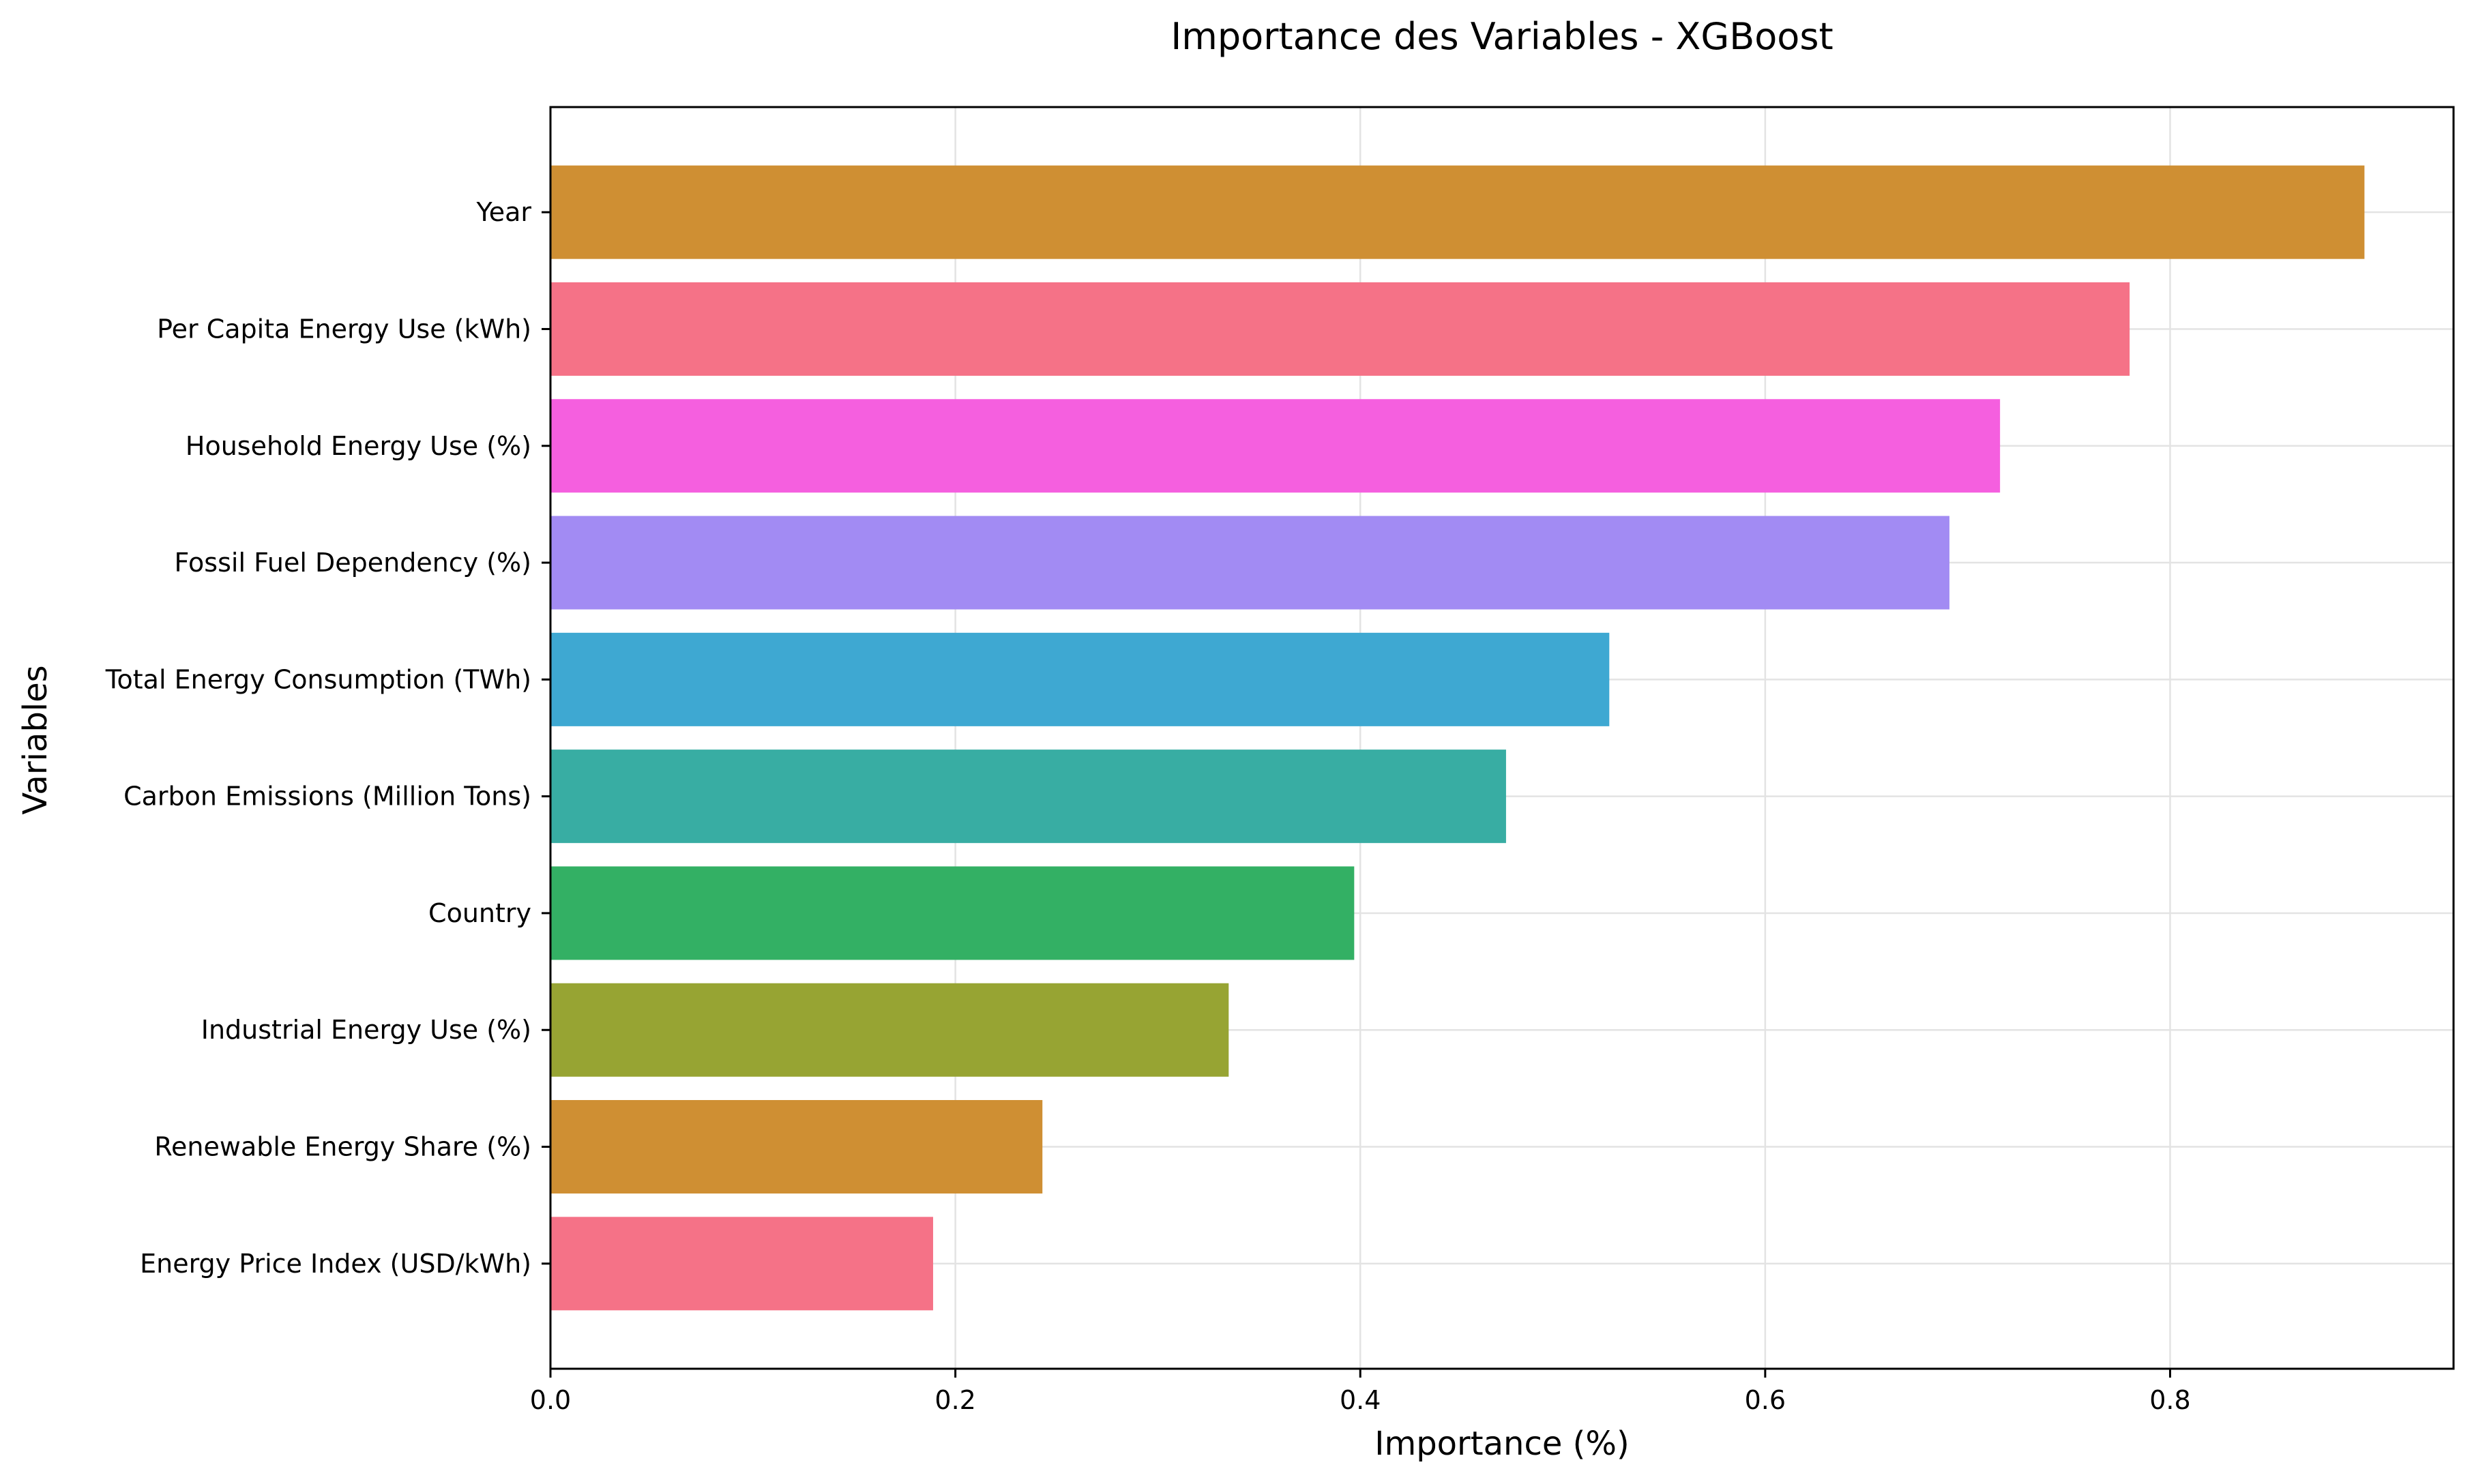 This screenshot has height=1484, width=2474. Describe the element at coordinates (2169, 1400) in the screenshot. I see `x-tick-label: 0.8` at that location.